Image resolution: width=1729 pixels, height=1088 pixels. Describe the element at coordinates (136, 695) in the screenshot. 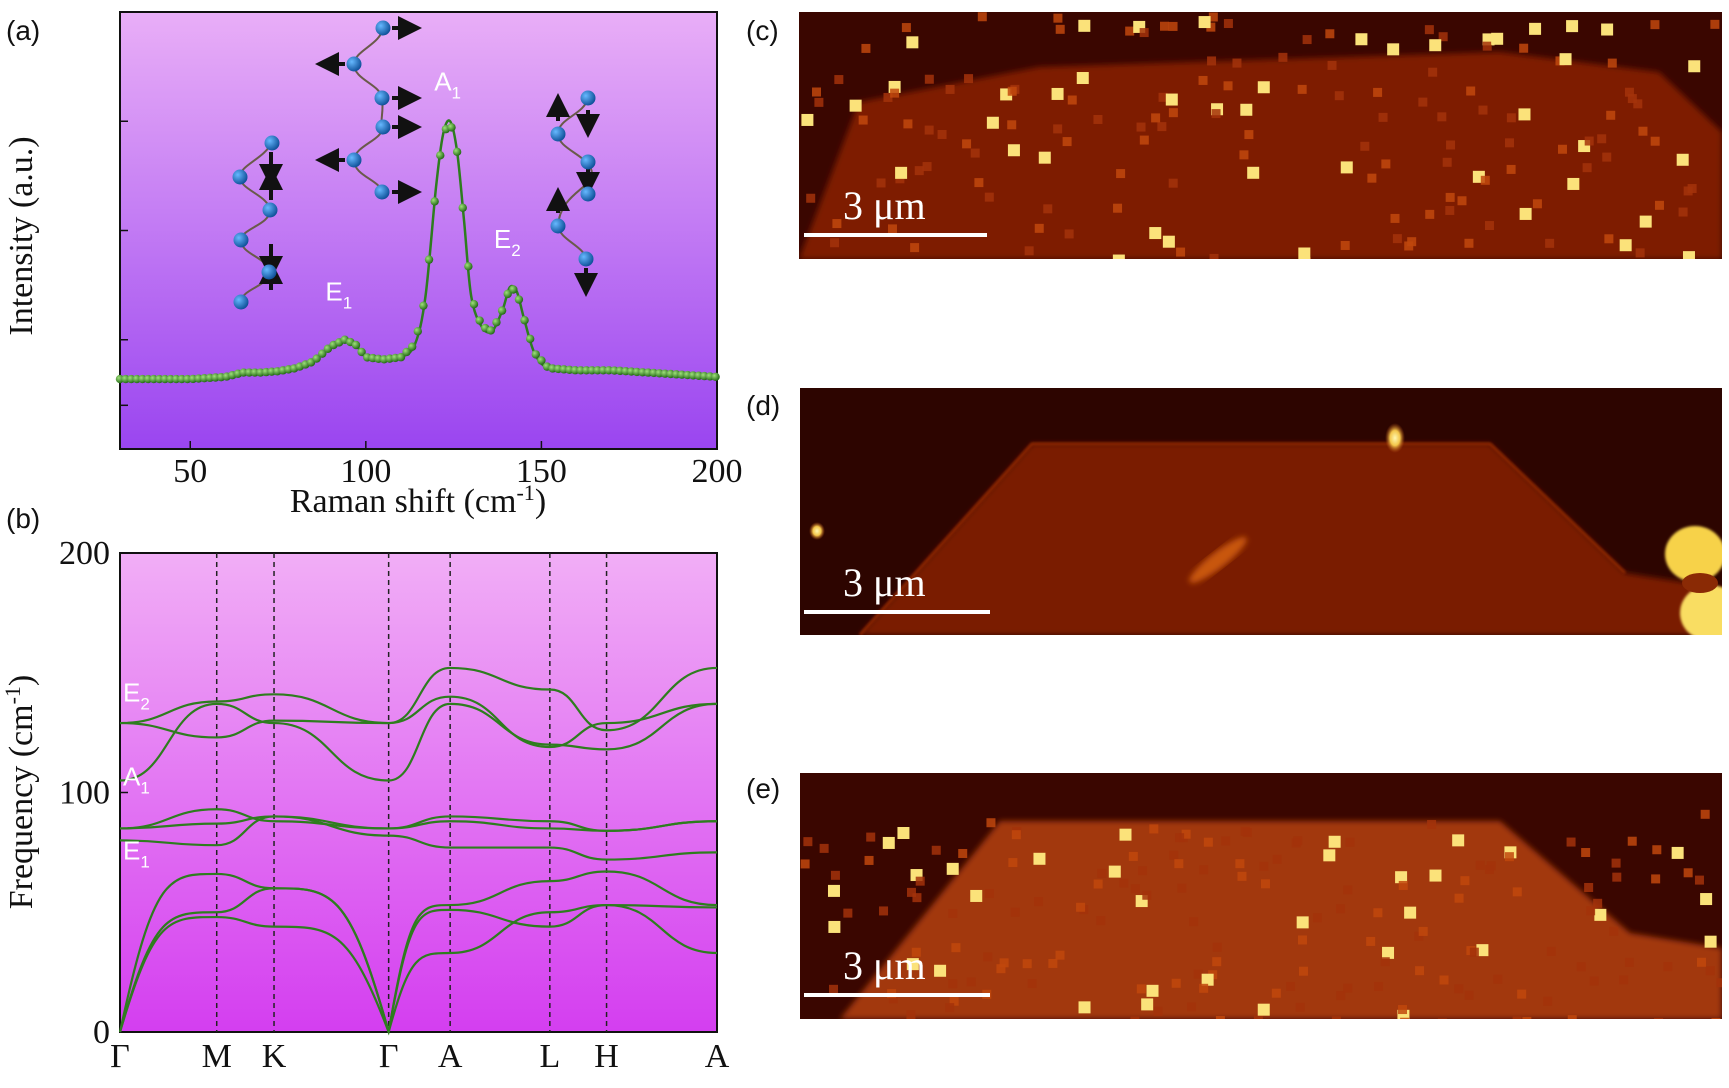

I see `mode-label: E2` at that location.